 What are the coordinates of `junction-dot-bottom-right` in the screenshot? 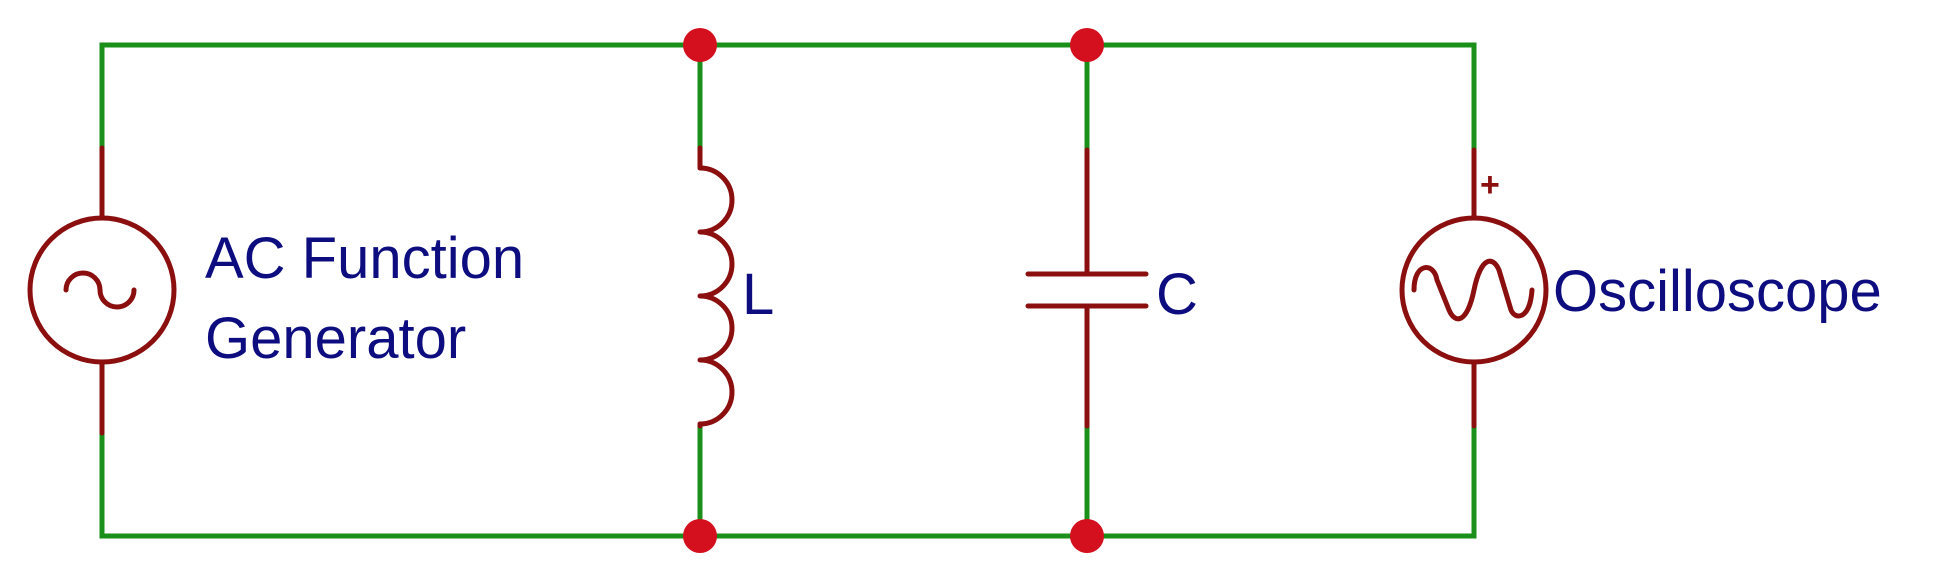 It's located at (1087, 536).